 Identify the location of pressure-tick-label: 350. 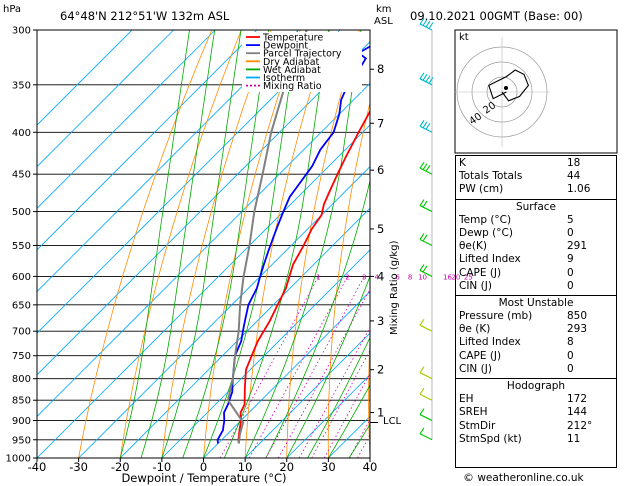
(21, 85).